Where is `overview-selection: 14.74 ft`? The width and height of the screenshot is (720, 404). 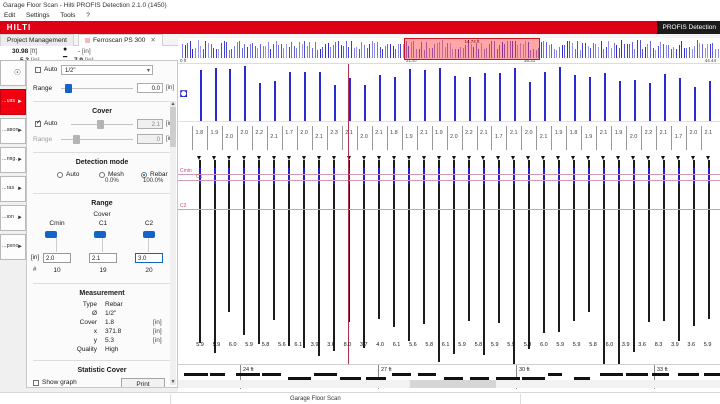 overview-selection: 14.74 ft is located at coordinates (472, 49).